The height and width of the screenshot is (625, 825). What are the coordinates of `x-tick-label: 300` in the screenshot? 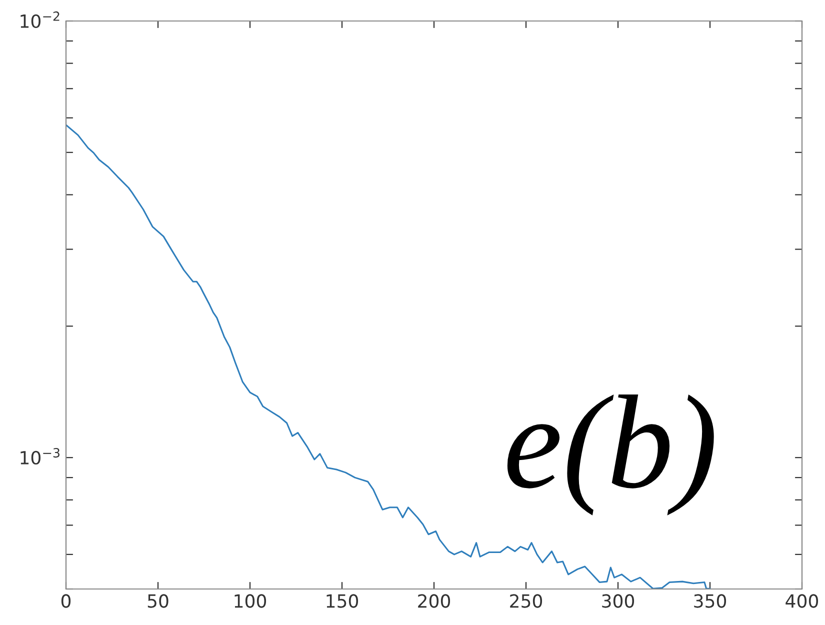 It's located at (618, 601).